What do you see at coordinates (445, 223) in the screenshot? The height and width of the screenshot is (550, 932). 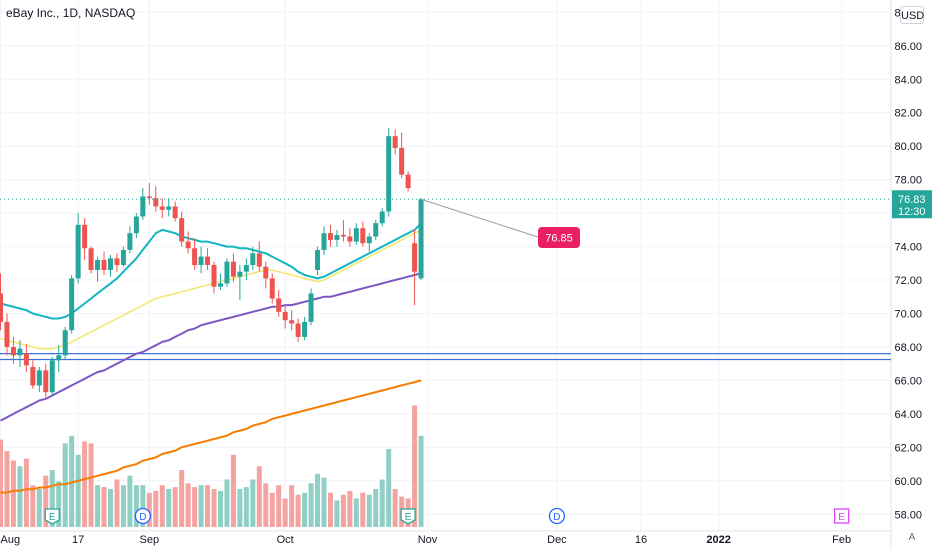 I see `overlays: 76.85` at bounding box center [445, 223].